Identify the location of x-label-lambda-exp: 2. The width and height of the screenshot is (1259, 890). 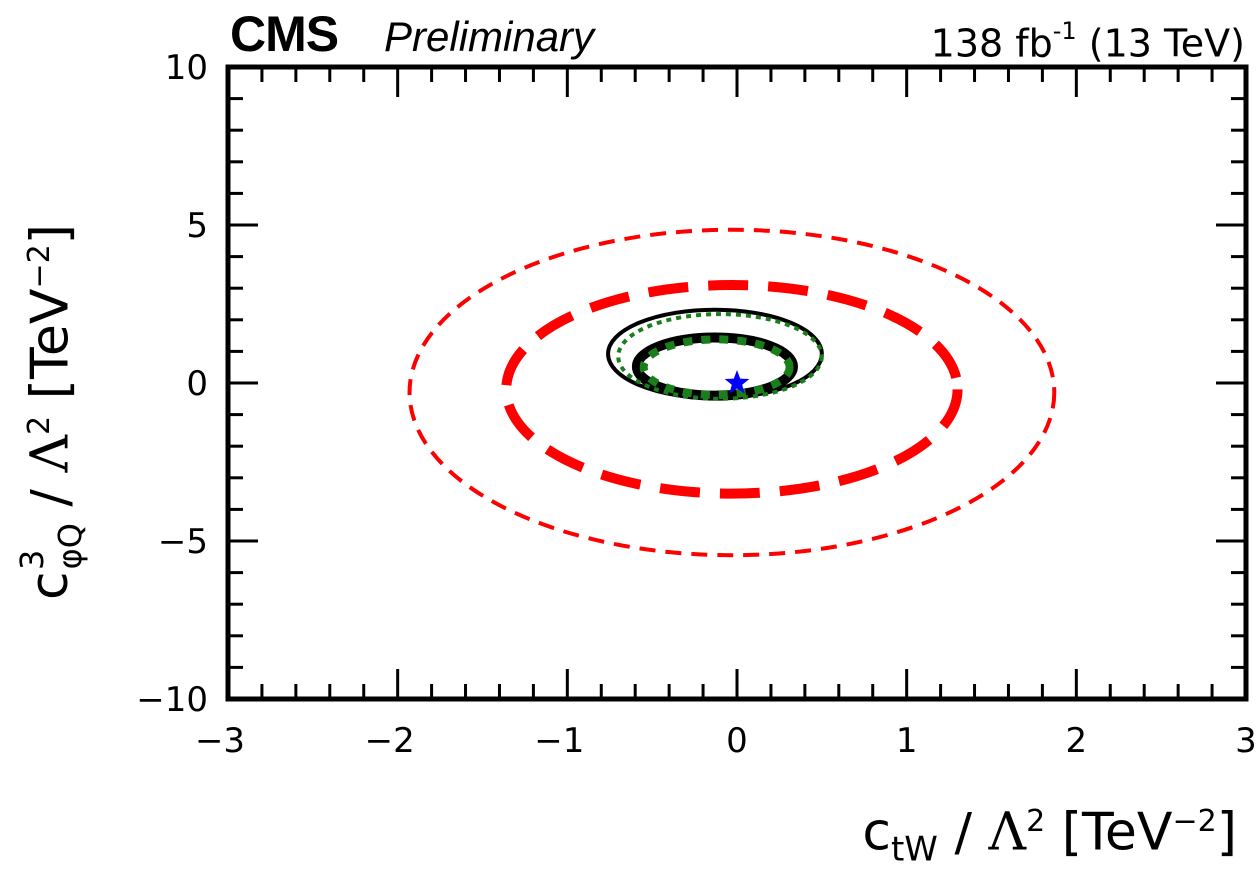
(1036, 821).